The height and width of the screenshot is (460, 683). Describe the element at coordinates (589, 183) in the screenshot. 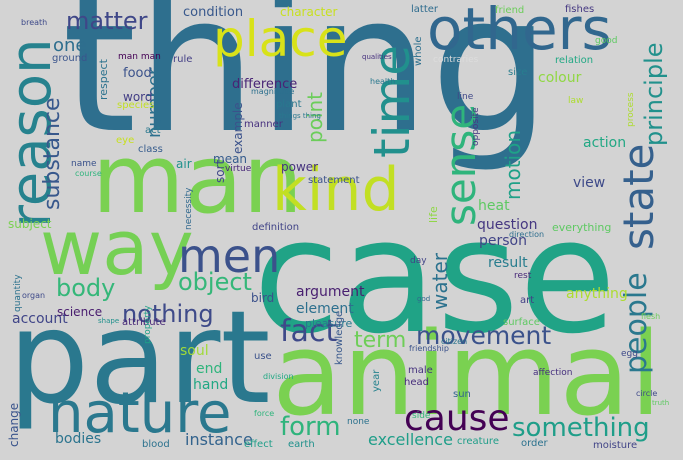

I see `word-view: view` at that location.